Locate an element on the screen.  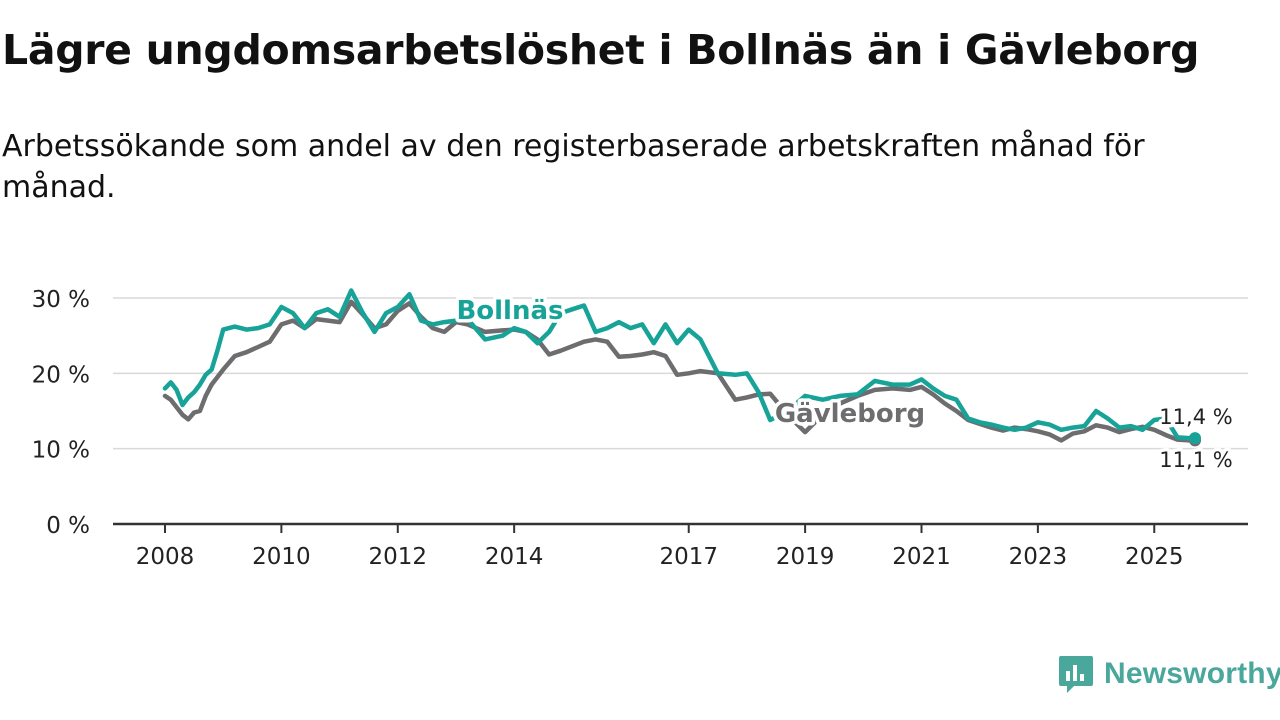
end-label-gavleborg: 11,1 % is located at coordinates (1195, 460).